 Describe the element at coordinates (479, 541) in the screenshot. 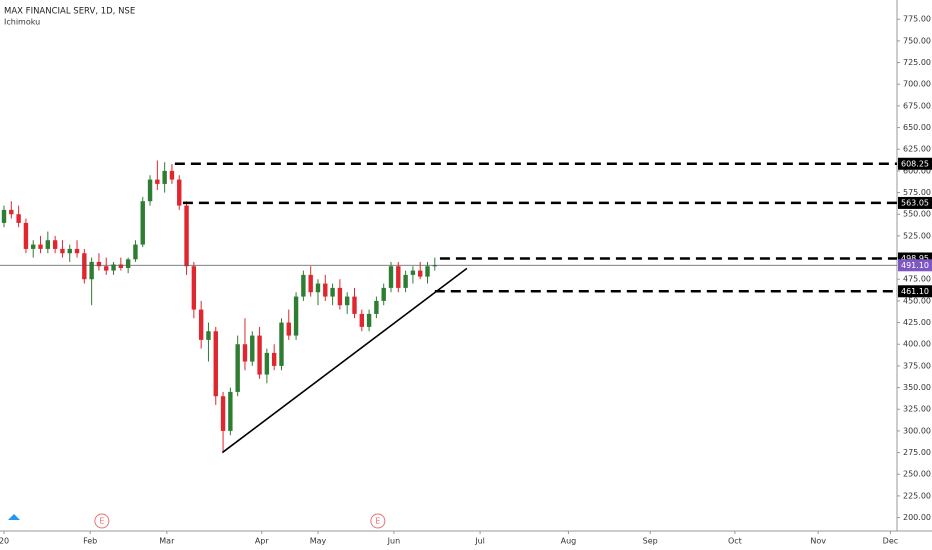

I see `x-tick-label: Jul` at that location.